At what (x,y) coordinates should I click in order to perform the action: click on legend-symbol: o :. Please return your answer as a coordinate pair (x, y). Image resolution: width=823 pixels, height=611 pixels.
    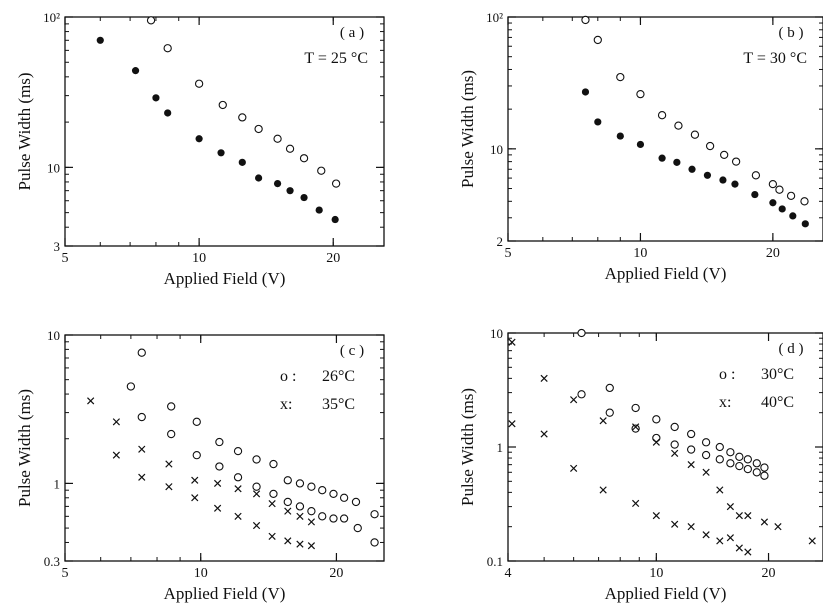
    Looking at the image, I should click on (727, 374).